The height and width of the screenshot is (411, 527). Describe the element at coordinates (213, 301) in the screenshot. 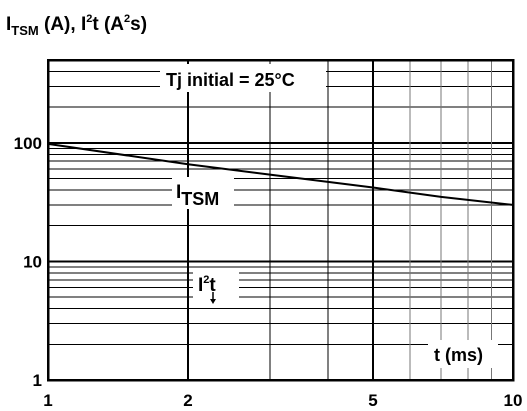

I see `i2t-arrowhead-icon` at that location.